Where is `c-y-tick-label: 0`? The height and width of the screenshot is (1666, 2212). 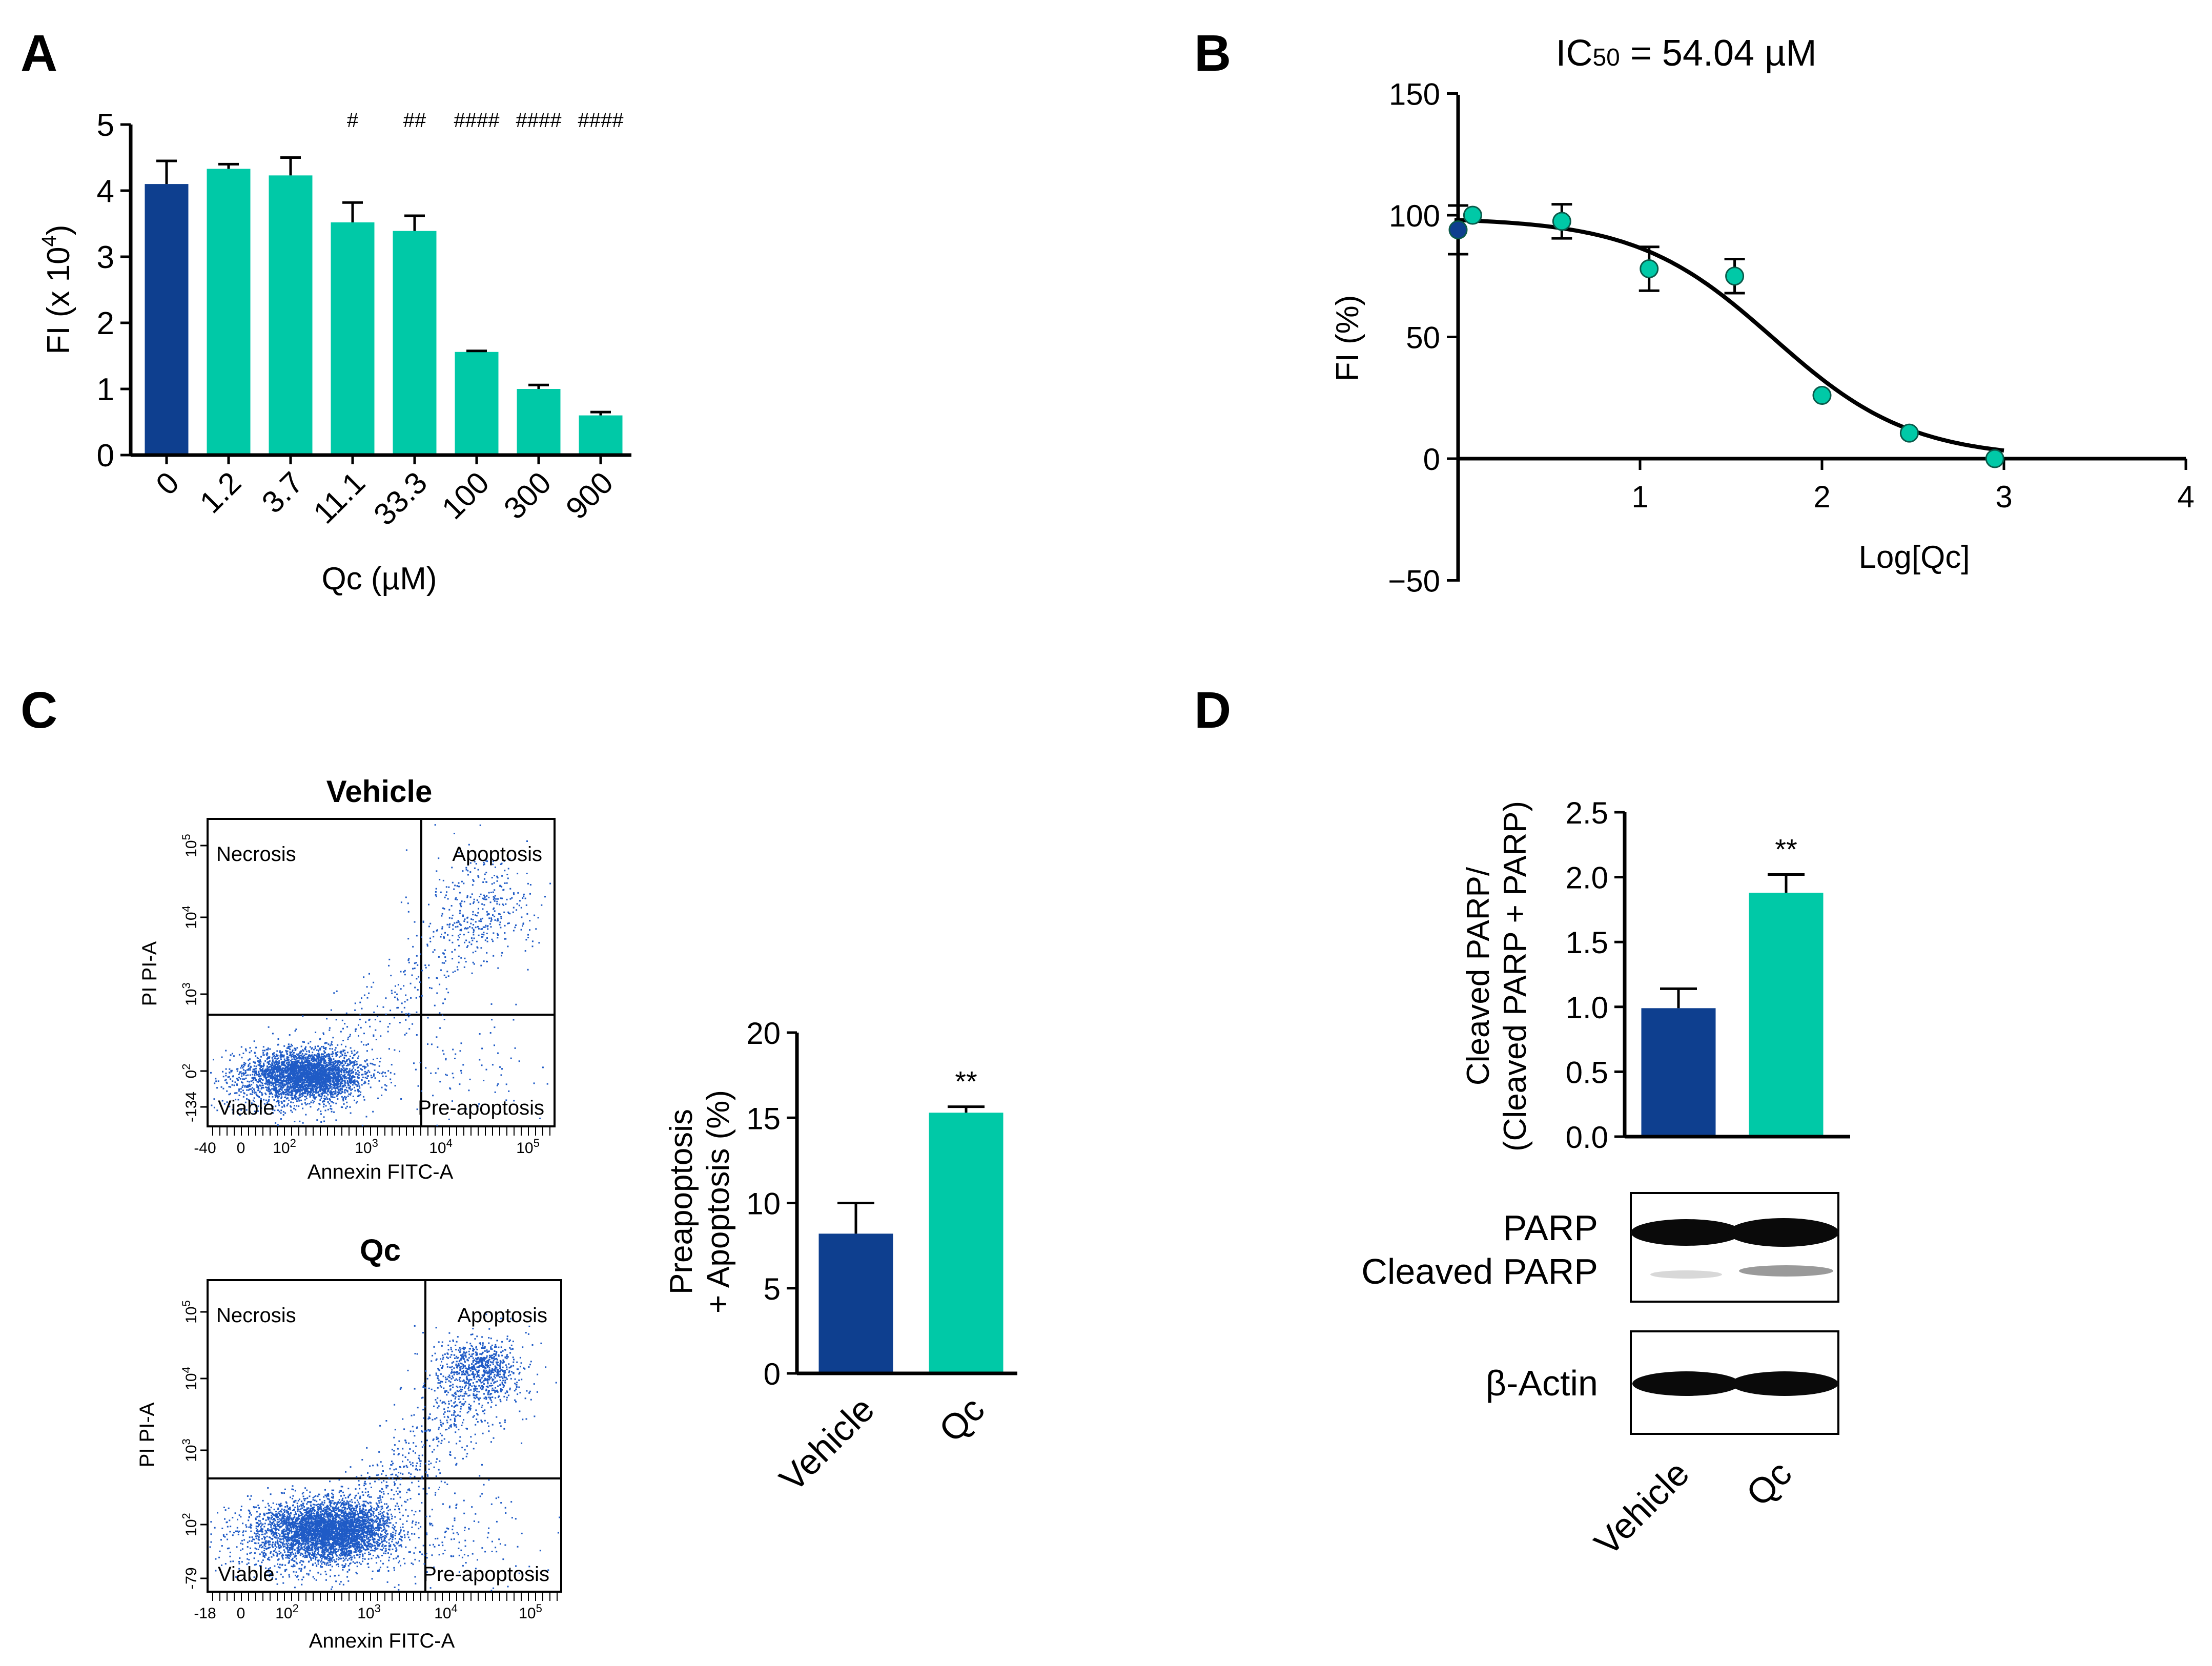 c-y-tick-label: 0 is located at coordinates (772, 1374).